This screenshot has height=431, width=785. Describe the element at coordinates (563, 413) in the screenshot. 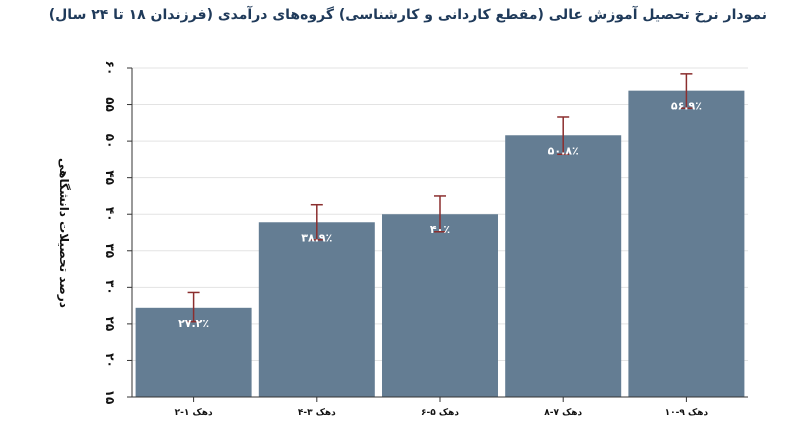

I see `x-tick-label: دهک ۷-۸` at that location.